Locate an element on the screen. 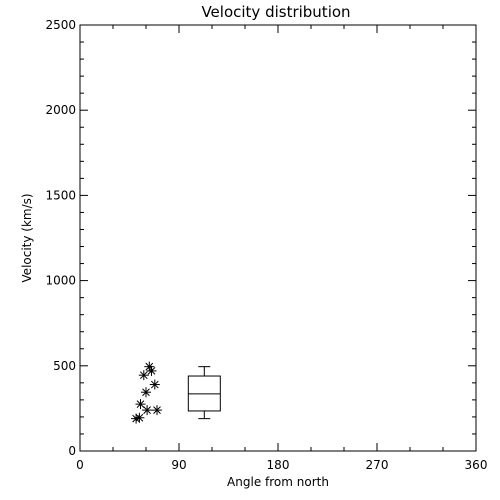 This screenshot has width=500, height=500. y-tick-label: 0 is located at coordinates (72, 451).